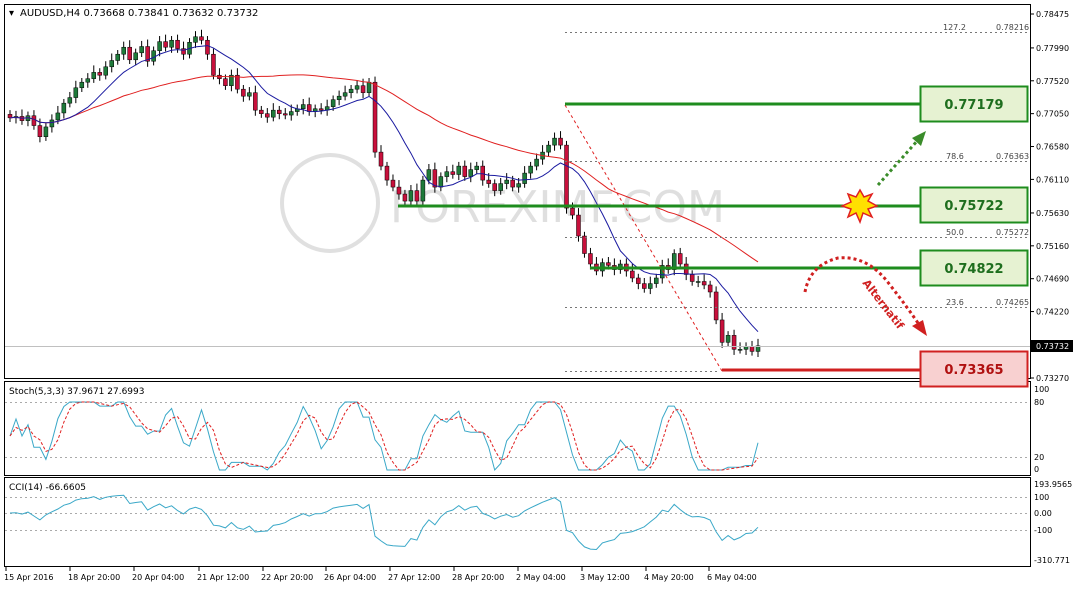 The image size is (1075, 589). What do you see at coordinates (859, 206) in the screenshot?
I see `breakout-burst-icon` at bounding box center [859, 206].